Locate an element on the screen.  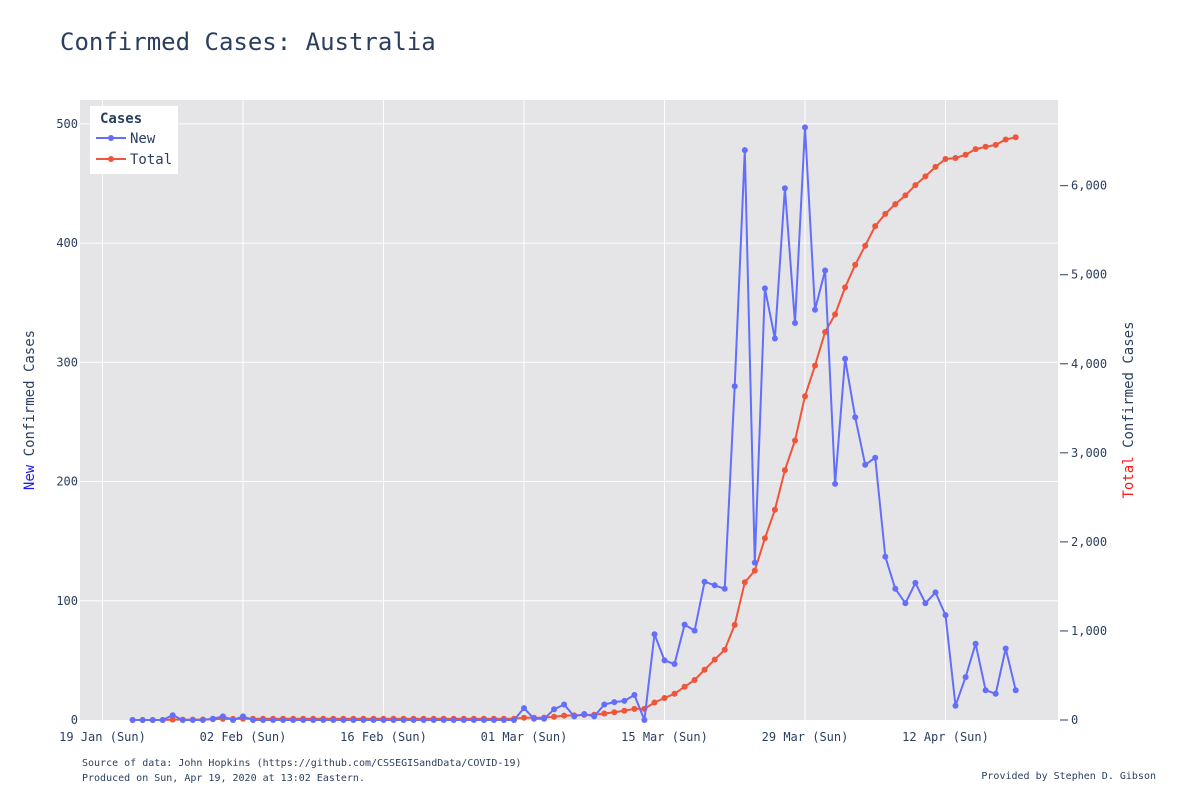
x-tick-label: 15 Mar (Sun) is located at coordinates (664, 737).